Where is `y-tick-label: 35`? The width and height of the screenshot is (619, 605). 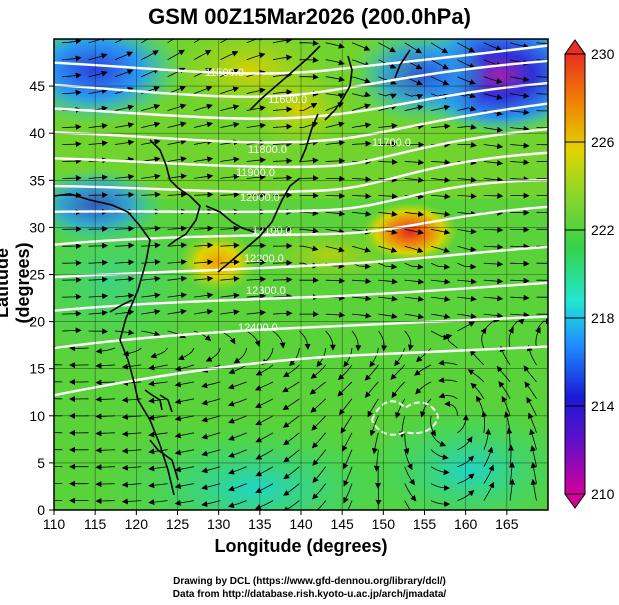
y-tick-label: 35 is located at coordinates (37, 180).